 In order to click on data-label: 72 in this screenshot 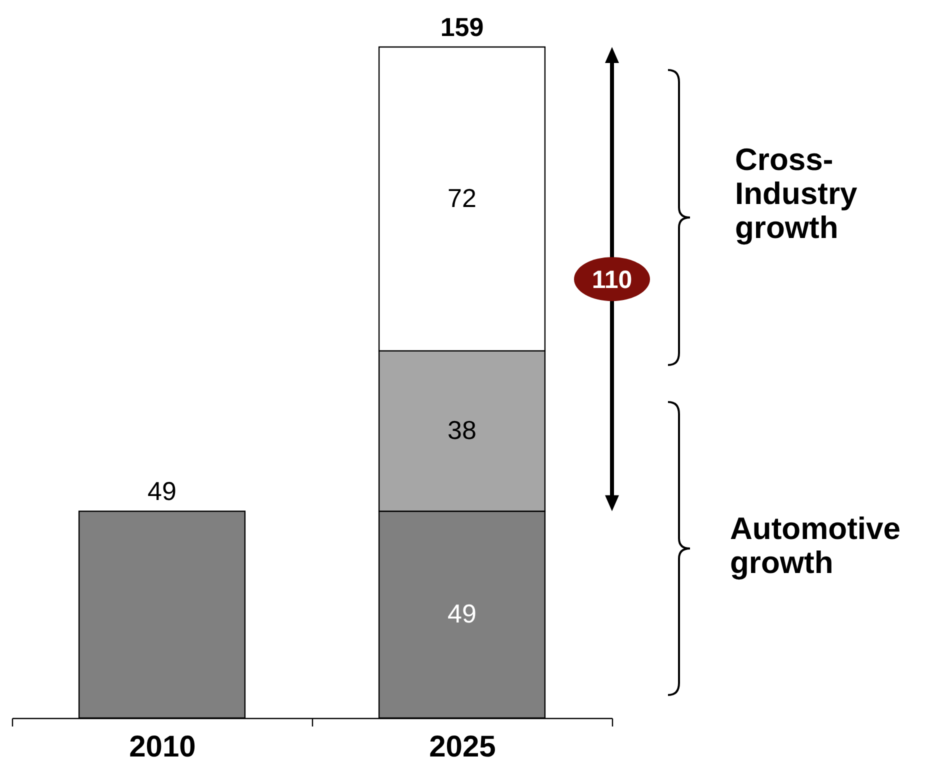, I will do `click(462, 197)`.